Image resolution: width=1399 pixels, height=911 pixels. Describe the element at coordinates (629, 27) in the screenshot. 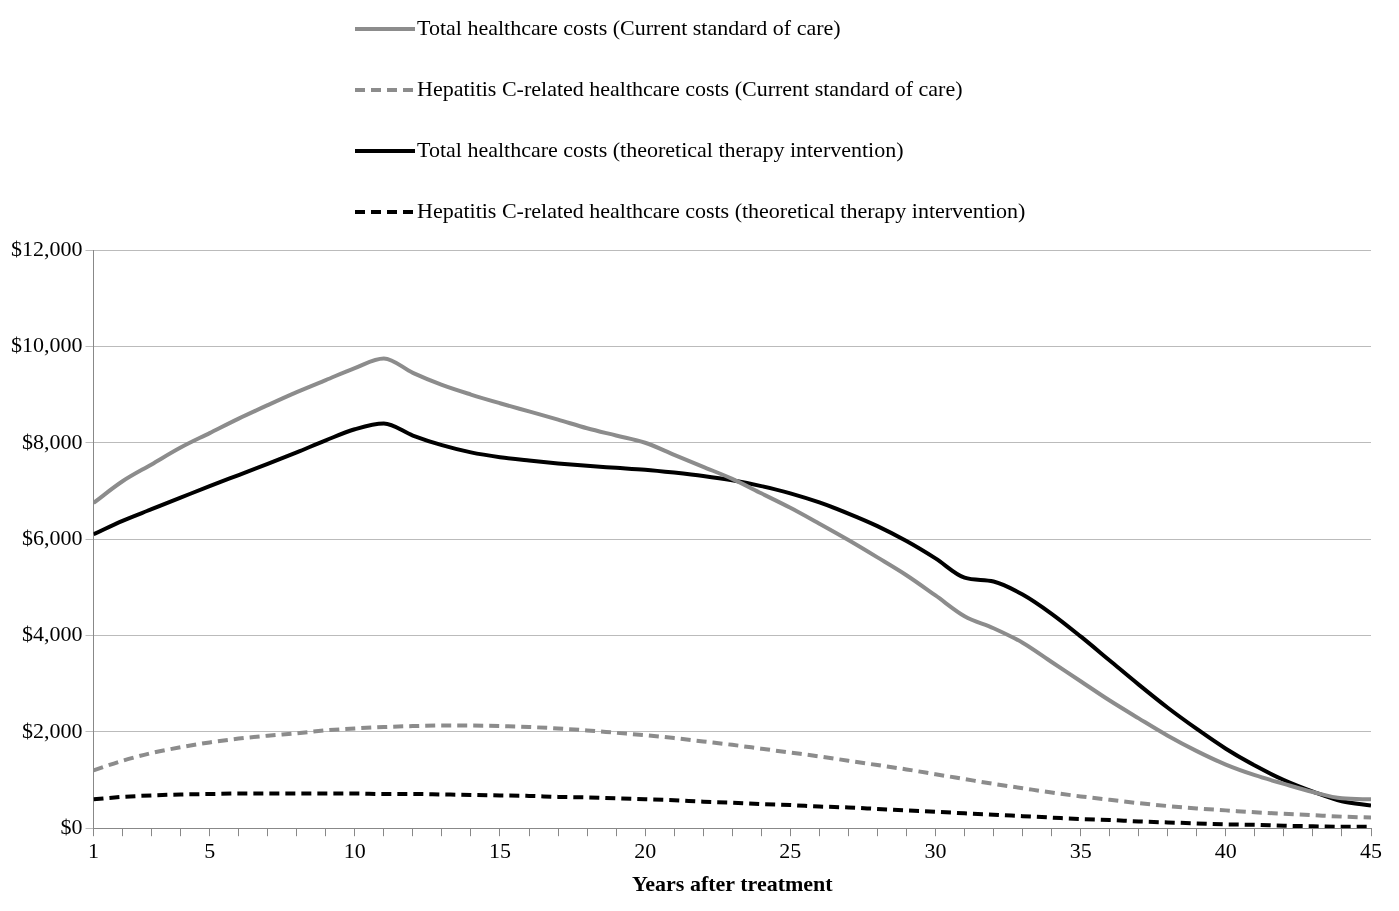

I see `legend-label: Total healthcare costs (Current standard of care)` at that location.